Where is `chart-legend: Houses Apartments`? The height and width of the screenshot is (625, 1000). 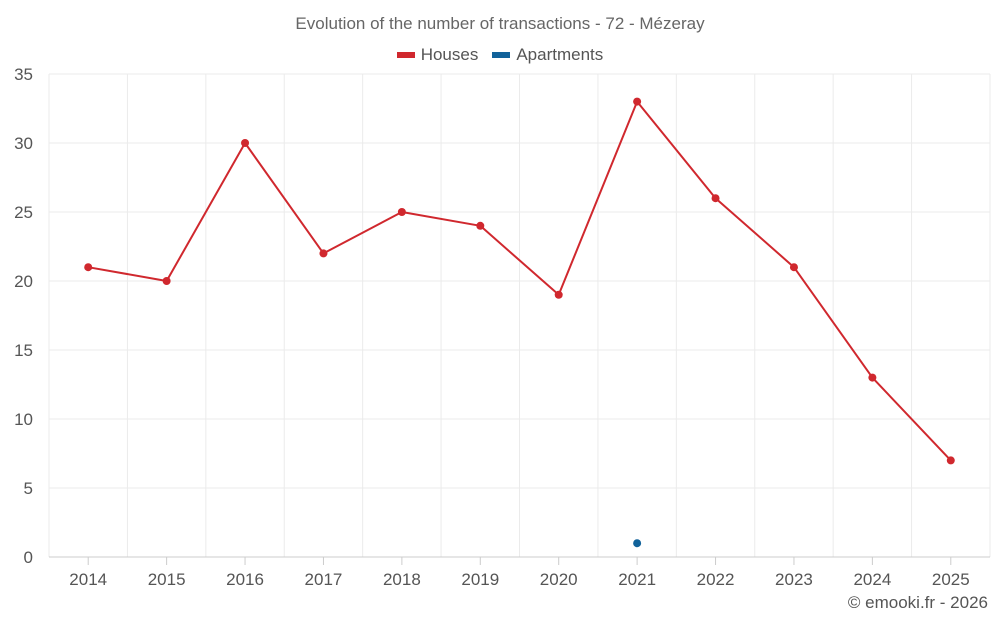
chart-legend: Houses Apartments is located at coordinates (500, 55).